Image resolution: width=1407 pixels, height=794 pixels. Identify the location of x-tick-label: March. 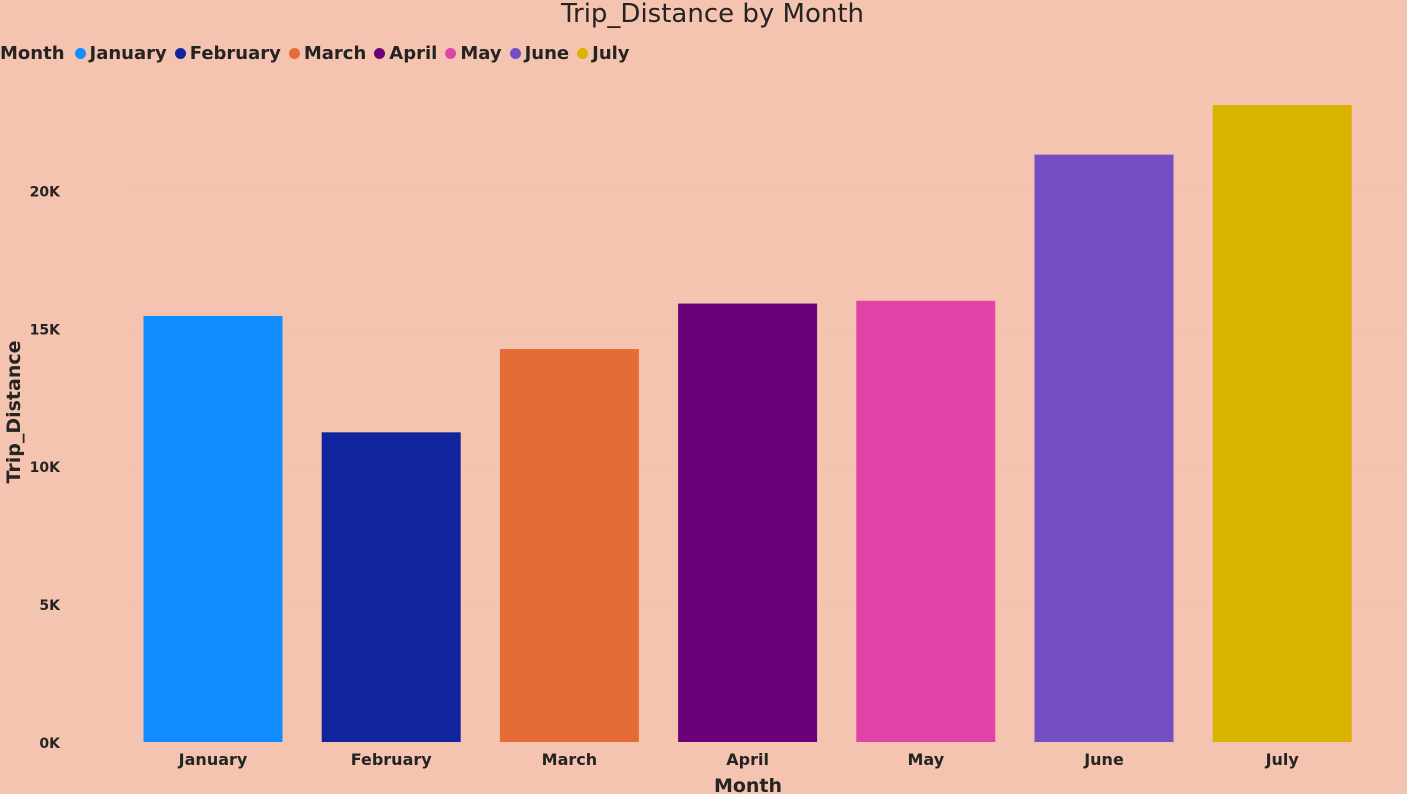
(569, 759).